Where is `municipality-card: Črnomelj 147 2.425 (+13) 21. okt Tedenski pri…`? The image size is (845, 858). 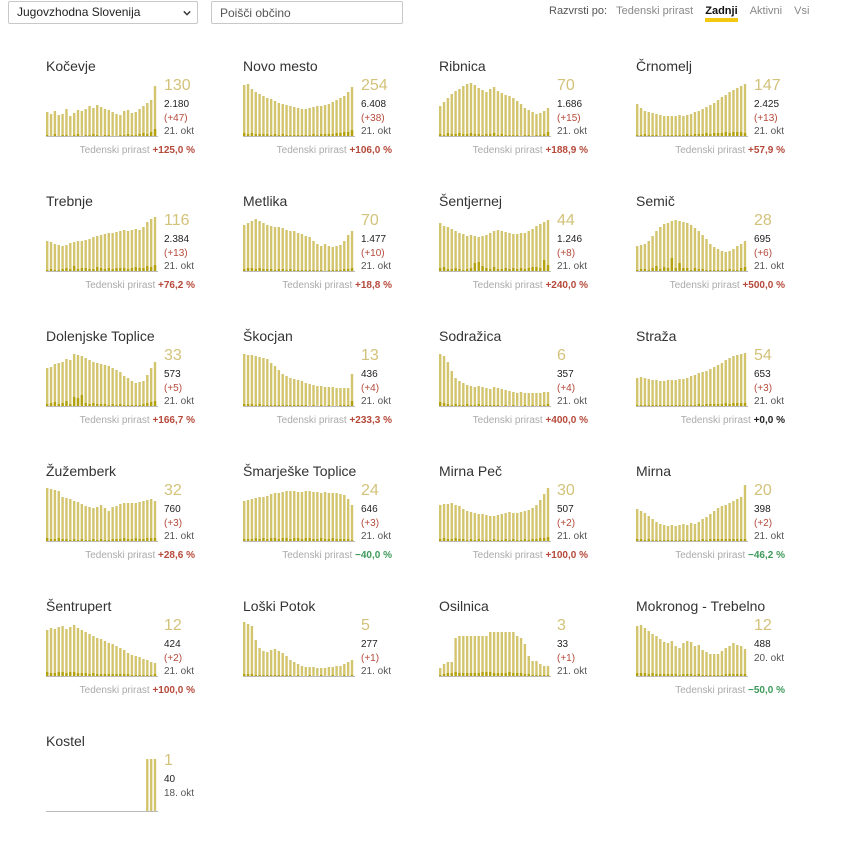 municipality-card: Črnomelj 147 2.425 (+13) 21. okt Tedenski pri… is located at coordinates (728, 120).